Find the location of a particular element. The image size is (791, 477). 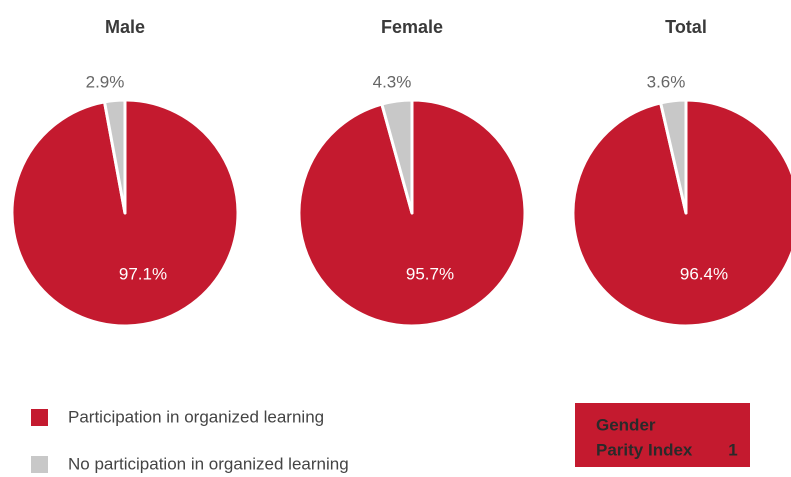

value-label: 95.7% is located at coordinates (430, 273).